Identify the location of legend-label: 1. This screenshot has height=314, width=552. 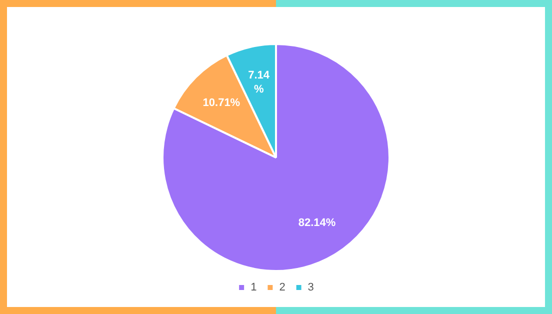
(253, 288).